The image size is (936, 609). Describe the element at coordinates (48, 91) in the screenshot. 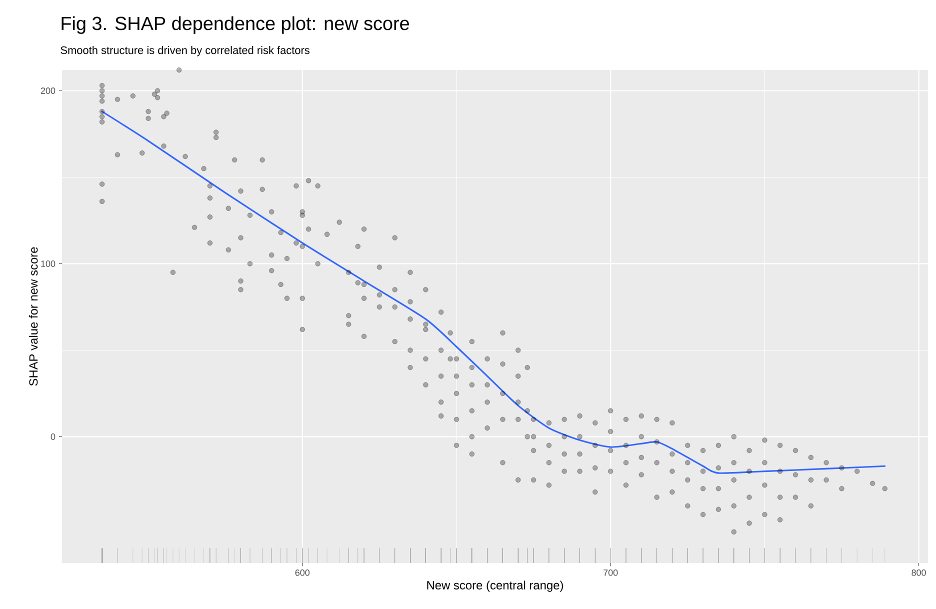

I see `y-tick-label: 200` at that location.